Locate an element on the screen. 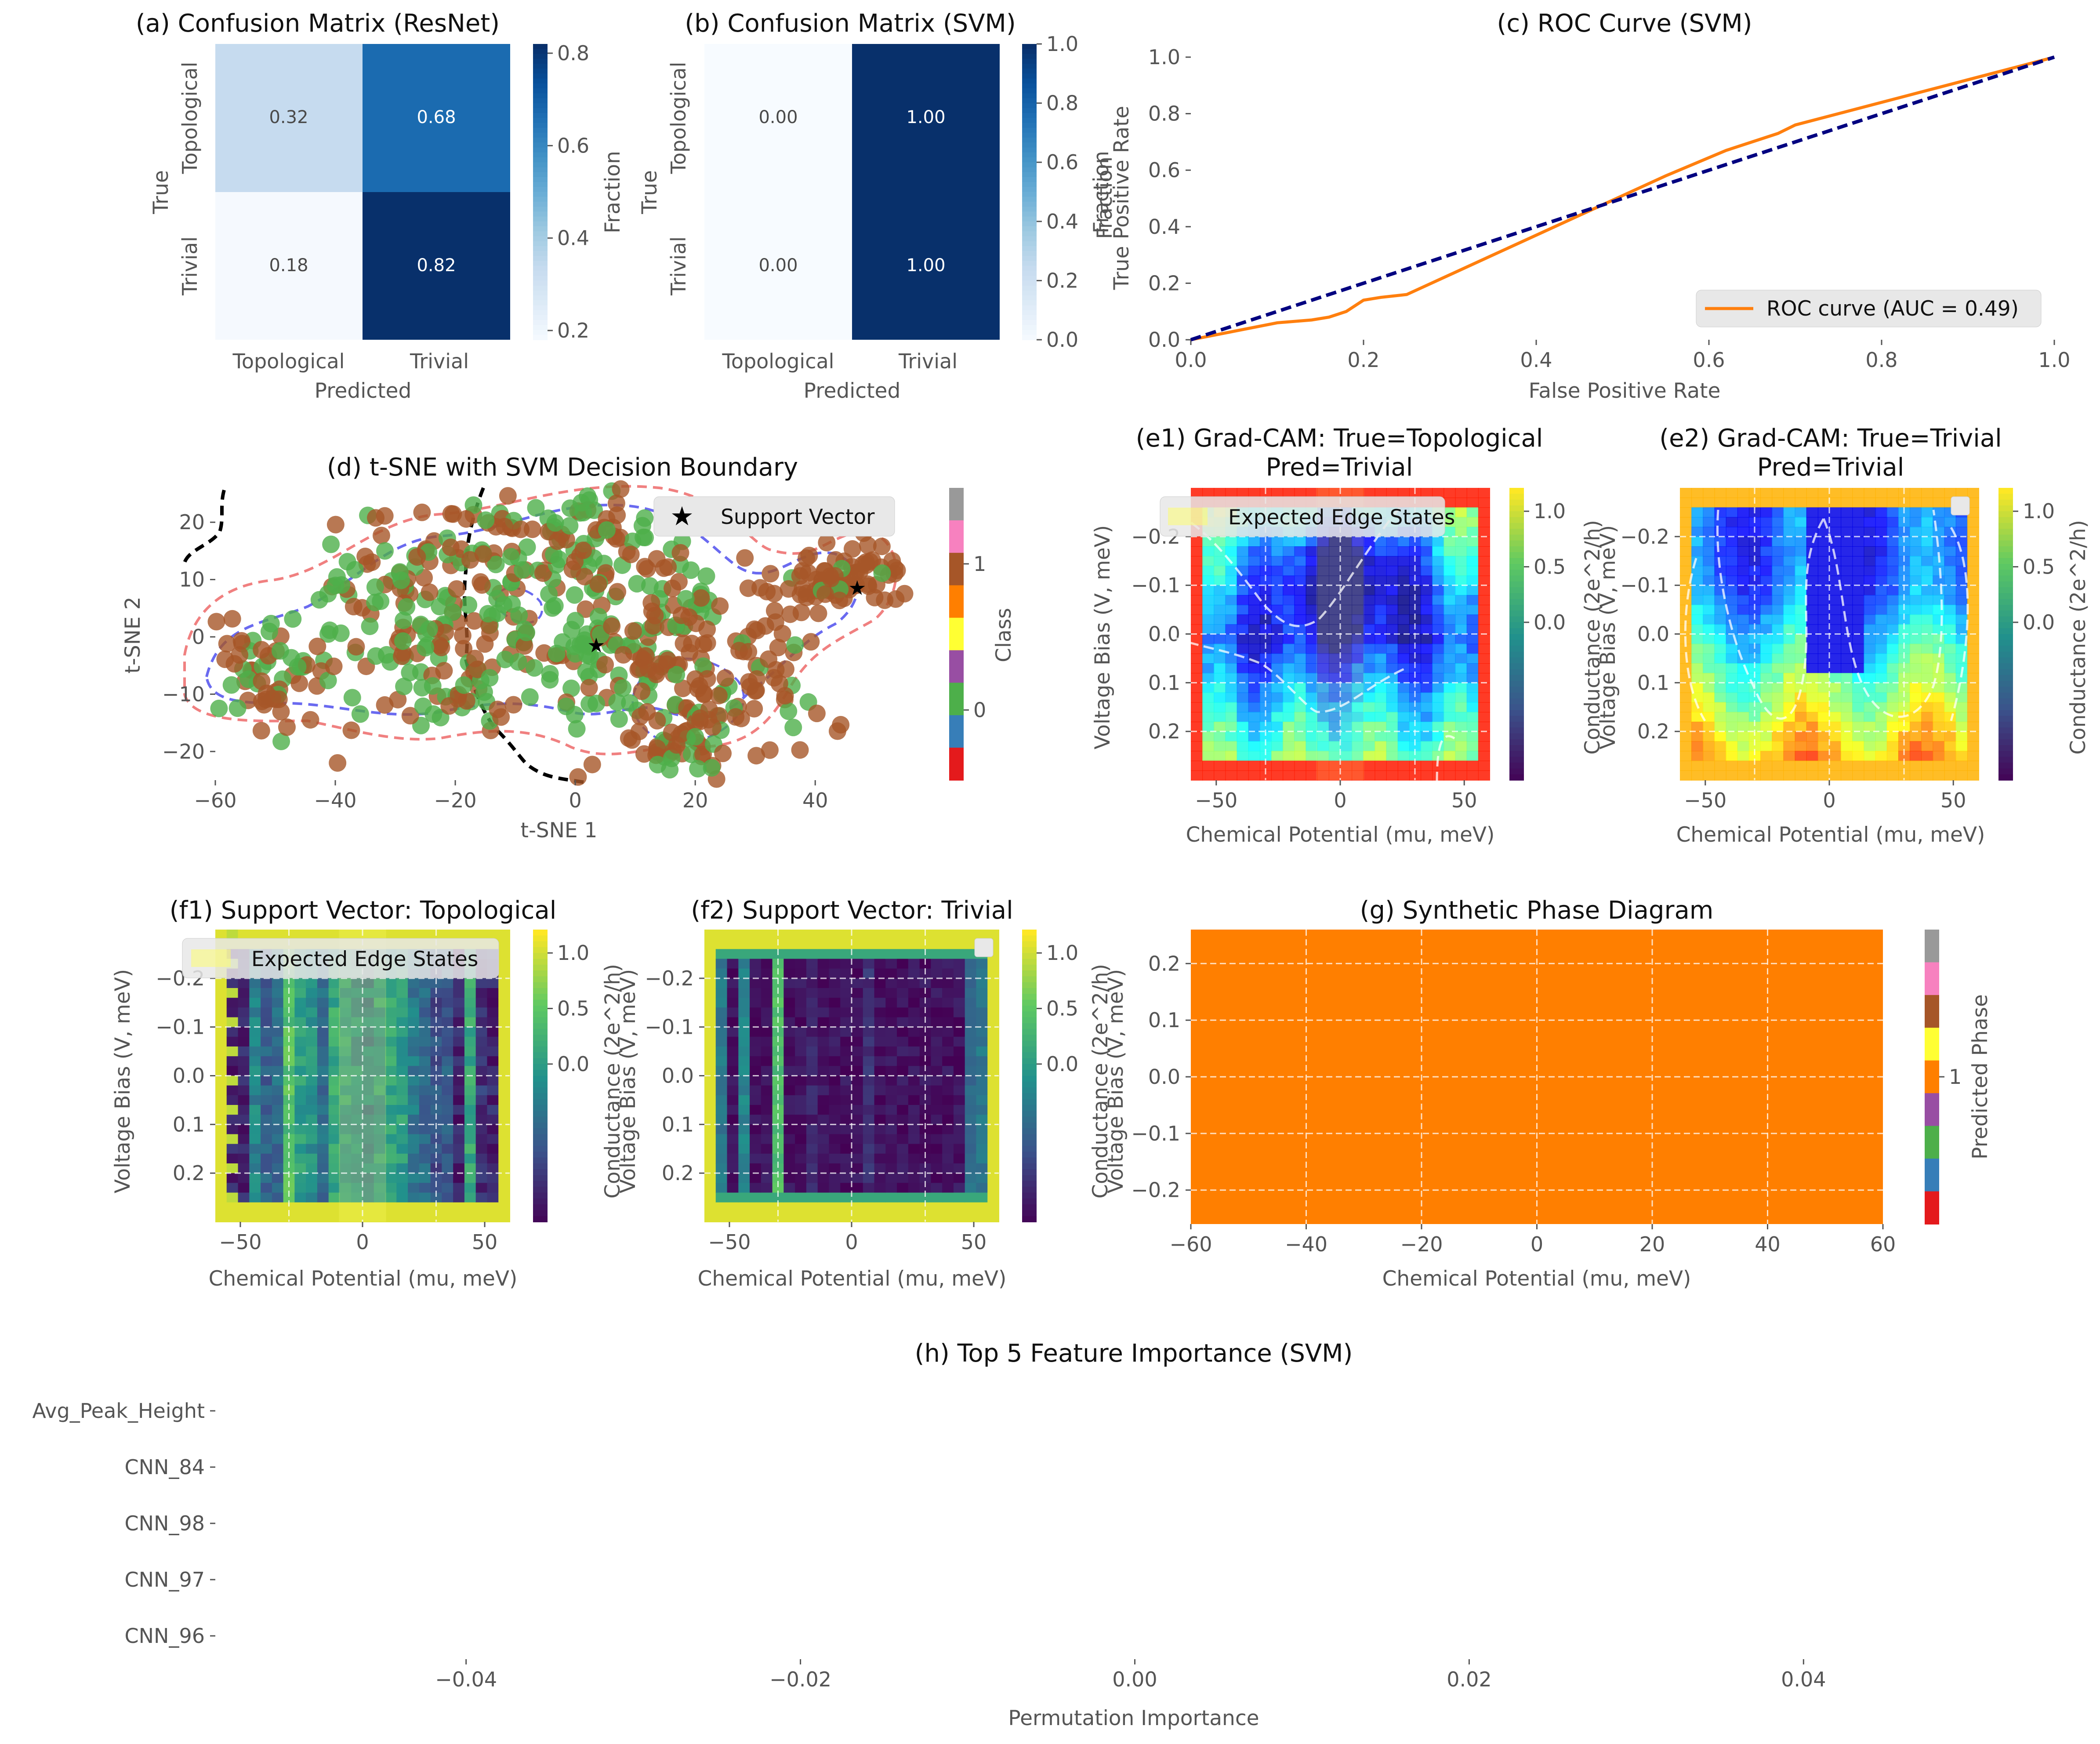 This screenshot has width=2100, height=1744. ytick-label: 0.2 is located at coordinates (1164, 963).